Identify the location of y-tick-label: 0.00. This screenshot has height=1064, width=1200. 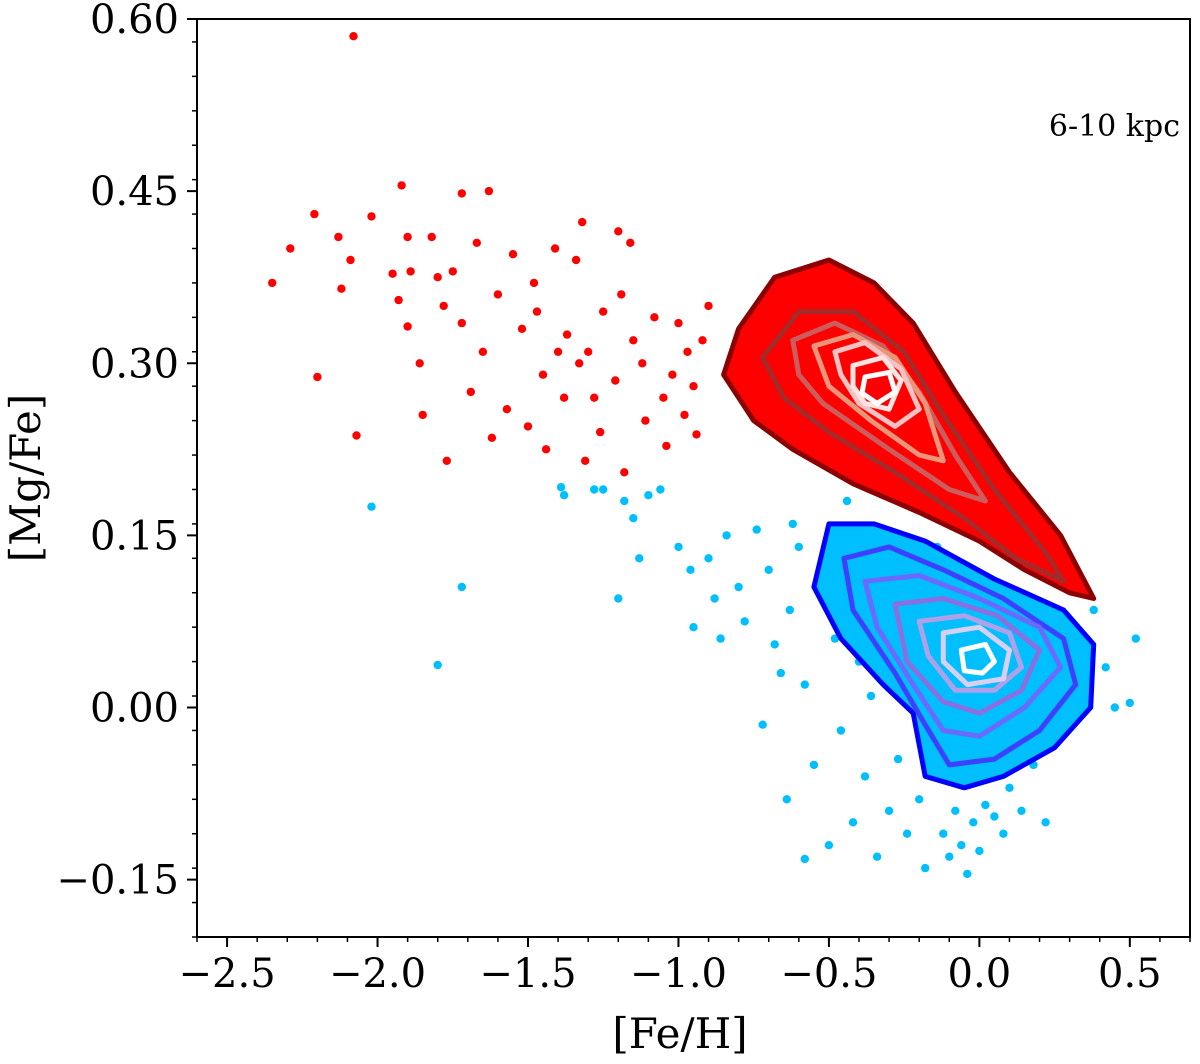
(134, 709).